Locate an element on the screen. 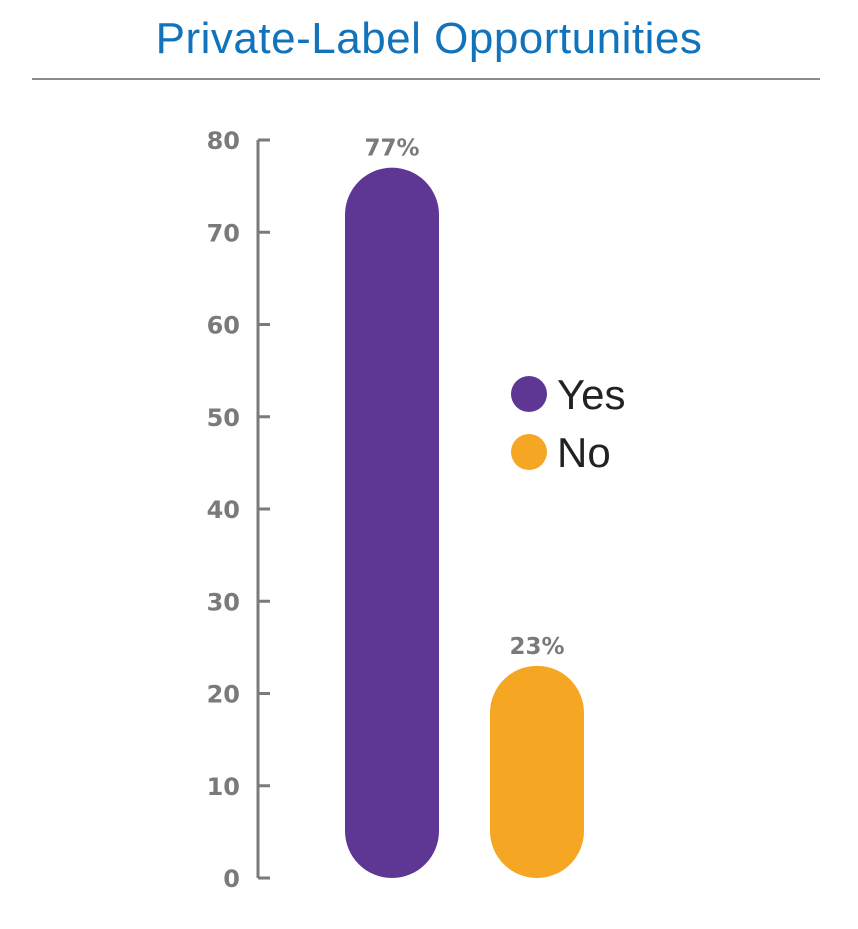  data-label-yes: 77% is located at coordinates (391, 149).